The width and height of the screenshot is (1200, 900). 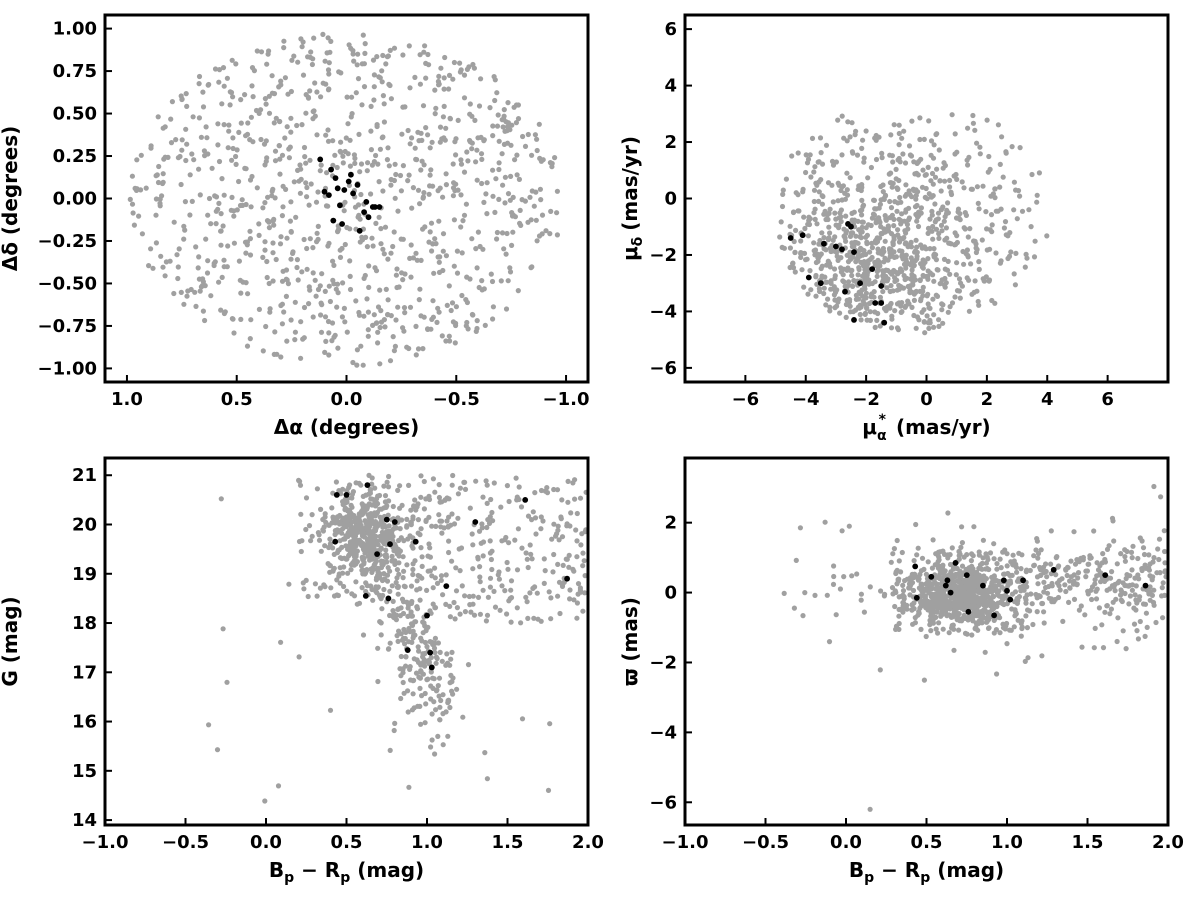 What do you see at coordinates (84, 475) in the screenshot?
I see `y-tick-label: 21` at bounding box center [84, 475].